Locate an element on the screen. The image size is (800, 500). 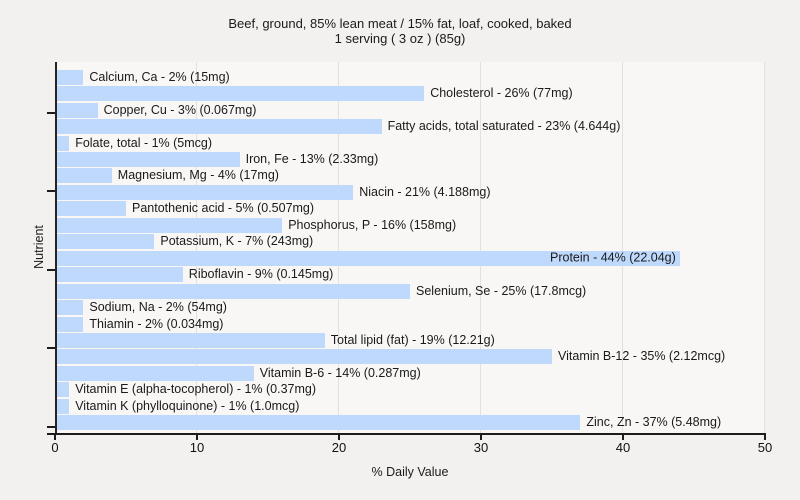
bar-row: Zinc, Zn - 37% (5.48mg) is located at coordinates (410, 423).